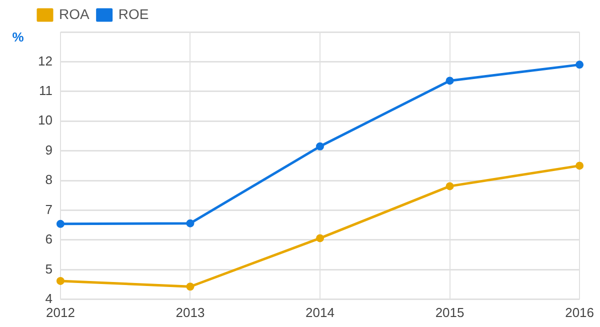 The height and width of the screenshot is (327, 600). What do you see at coordinates (74, 14) in the screenshot?
I see `legend-label: ROA` at bounding box center [74, 14].